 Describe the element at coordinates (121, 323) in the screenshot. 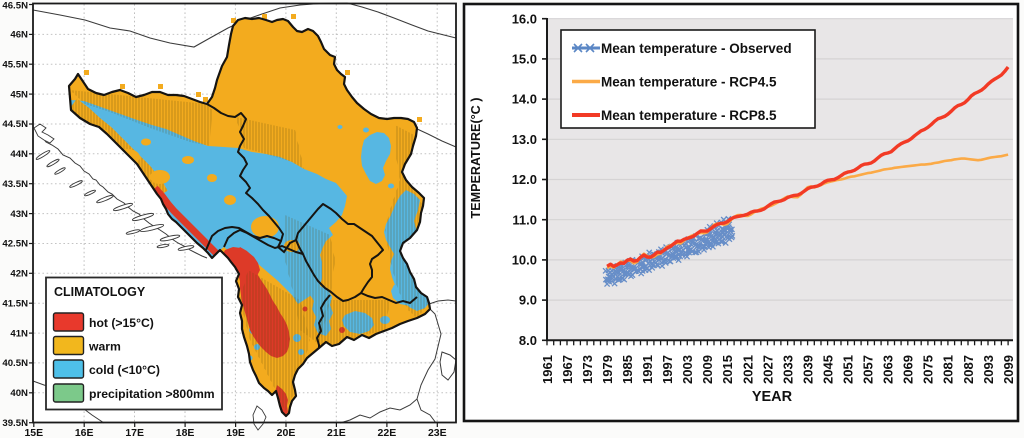

I see `svg-text: hot (>15°C)` at that location.